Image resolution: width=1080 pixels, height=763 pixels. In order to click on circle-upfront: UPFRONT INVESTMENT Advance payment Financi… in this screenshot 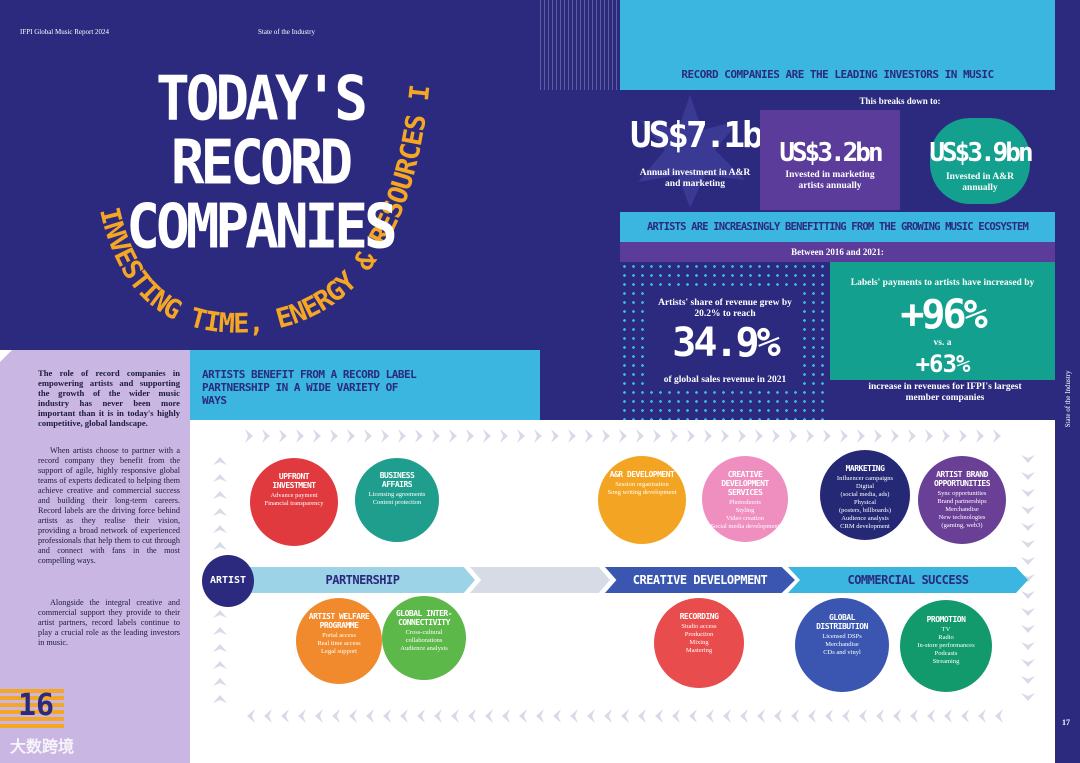, I will do `click(294, 502)`.